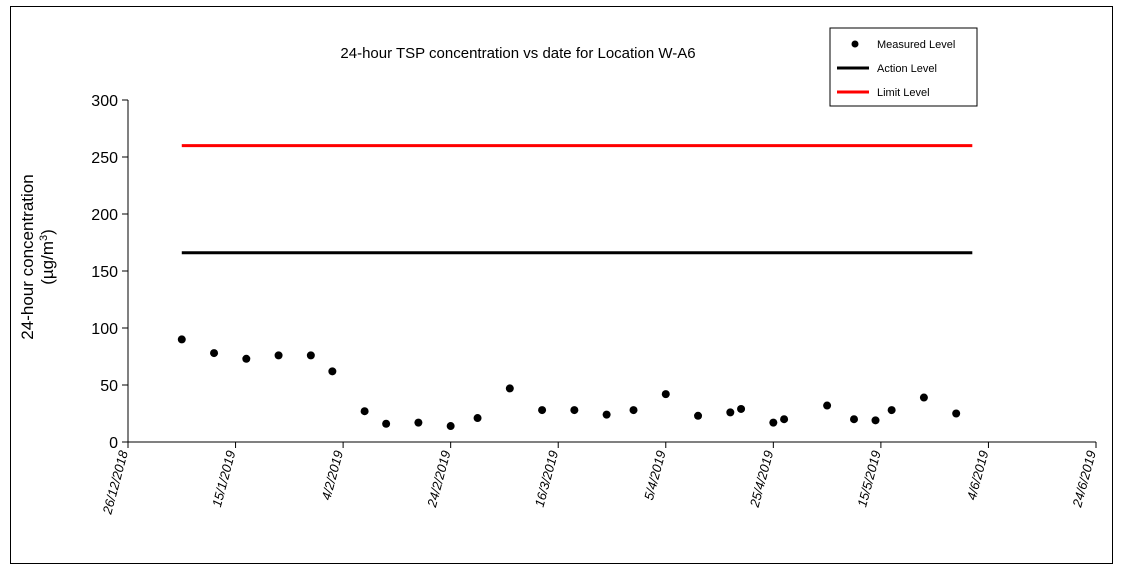 The height and width of the screenshot is (575, 1123). I want to click on x-tick-label: 5/4/2019, so click(655, 475).